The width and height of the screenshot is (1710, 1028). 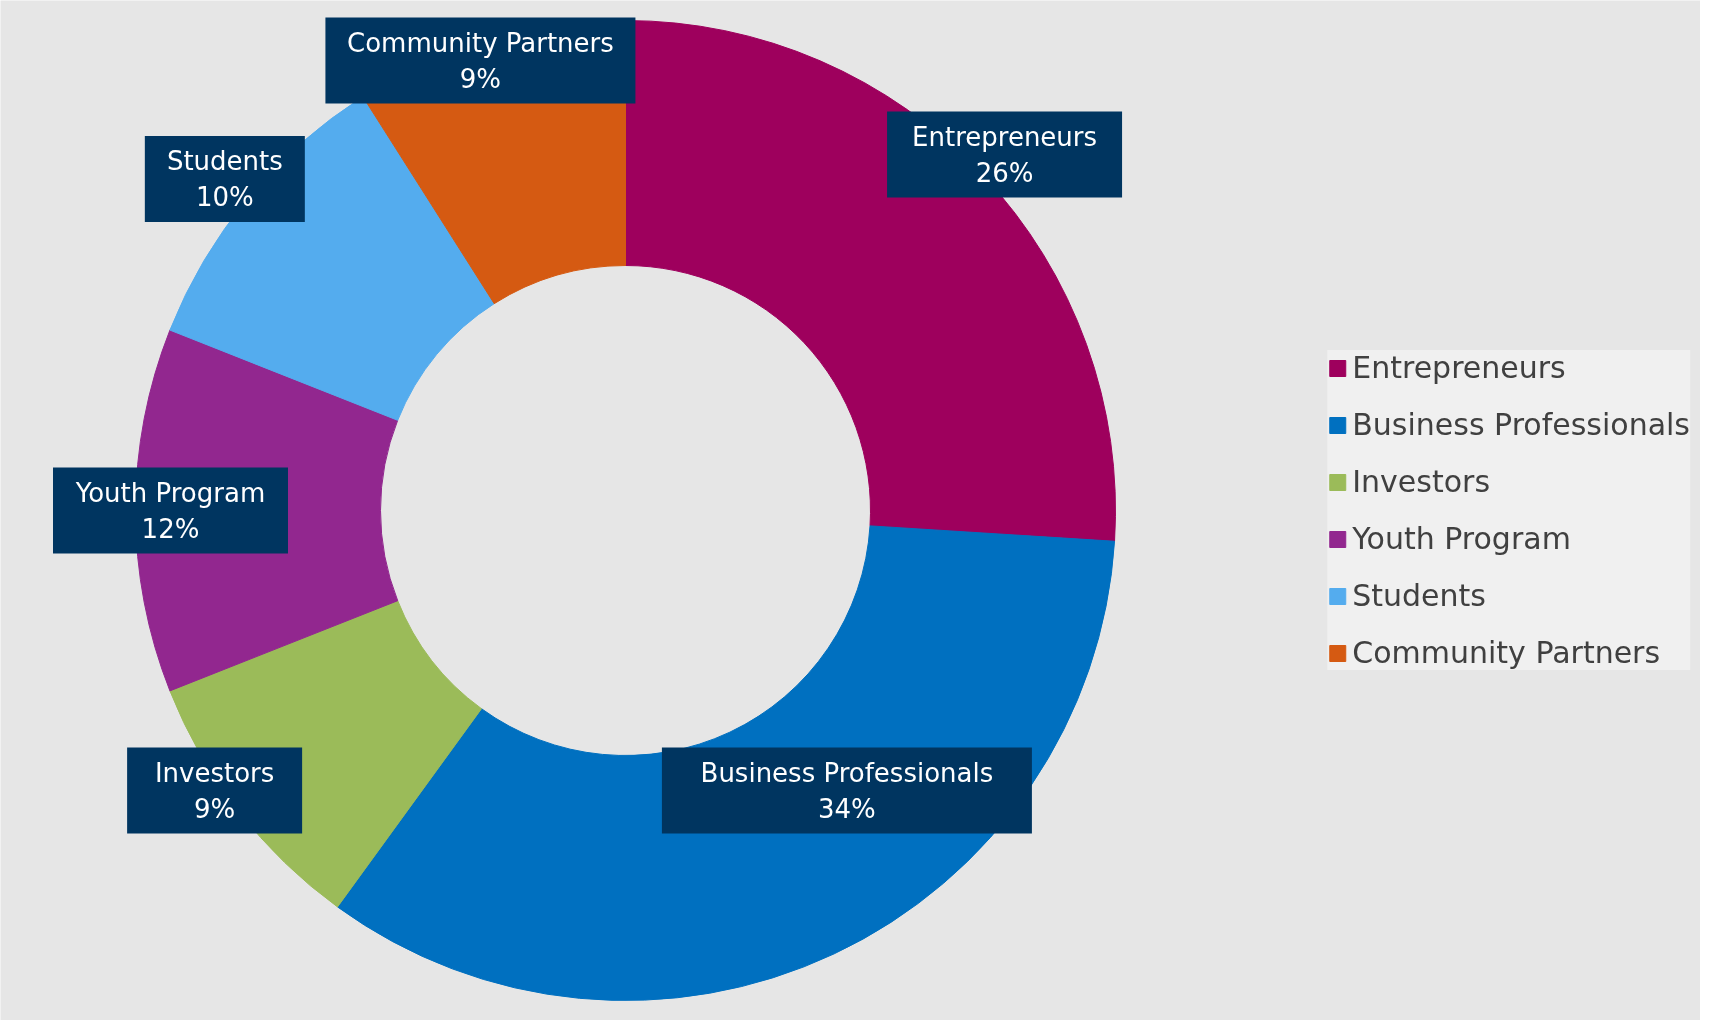 I want to click on slice-label: Community Partners, so click(x=480, y=42).